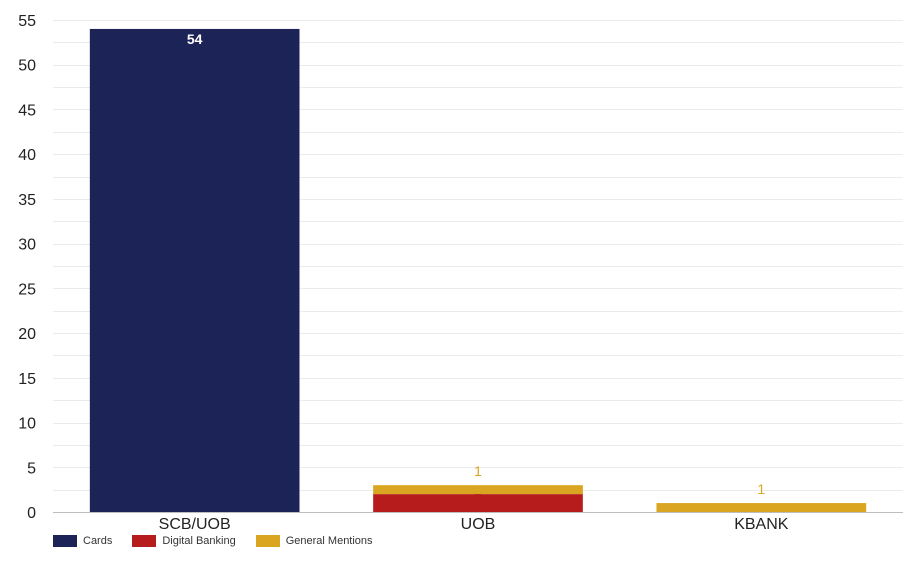 This screenshot has height=564, width=917. I want to click on y-tick-label: 10, so click(27, 424).